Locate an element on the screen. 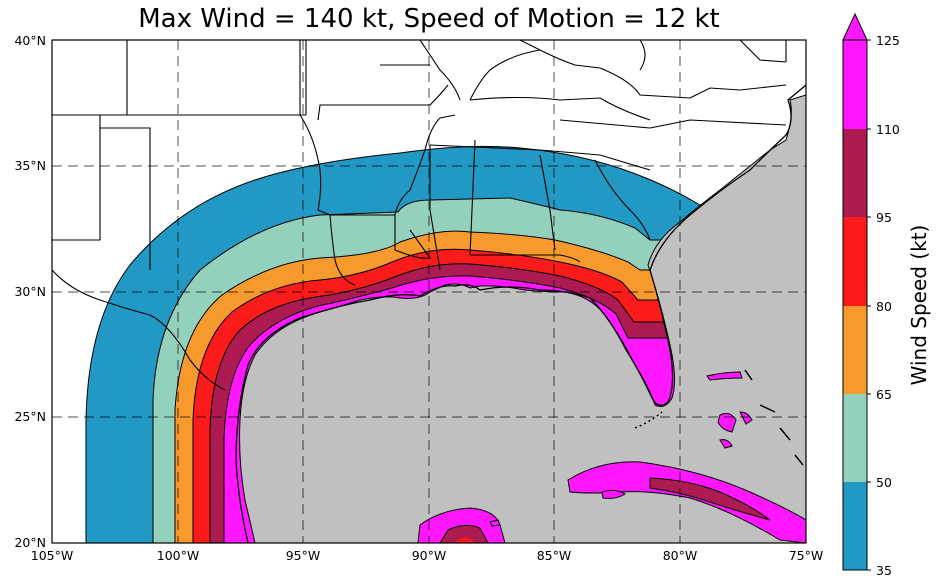  colorbar-tick-label: 80 is located at coordinates (884, 306).